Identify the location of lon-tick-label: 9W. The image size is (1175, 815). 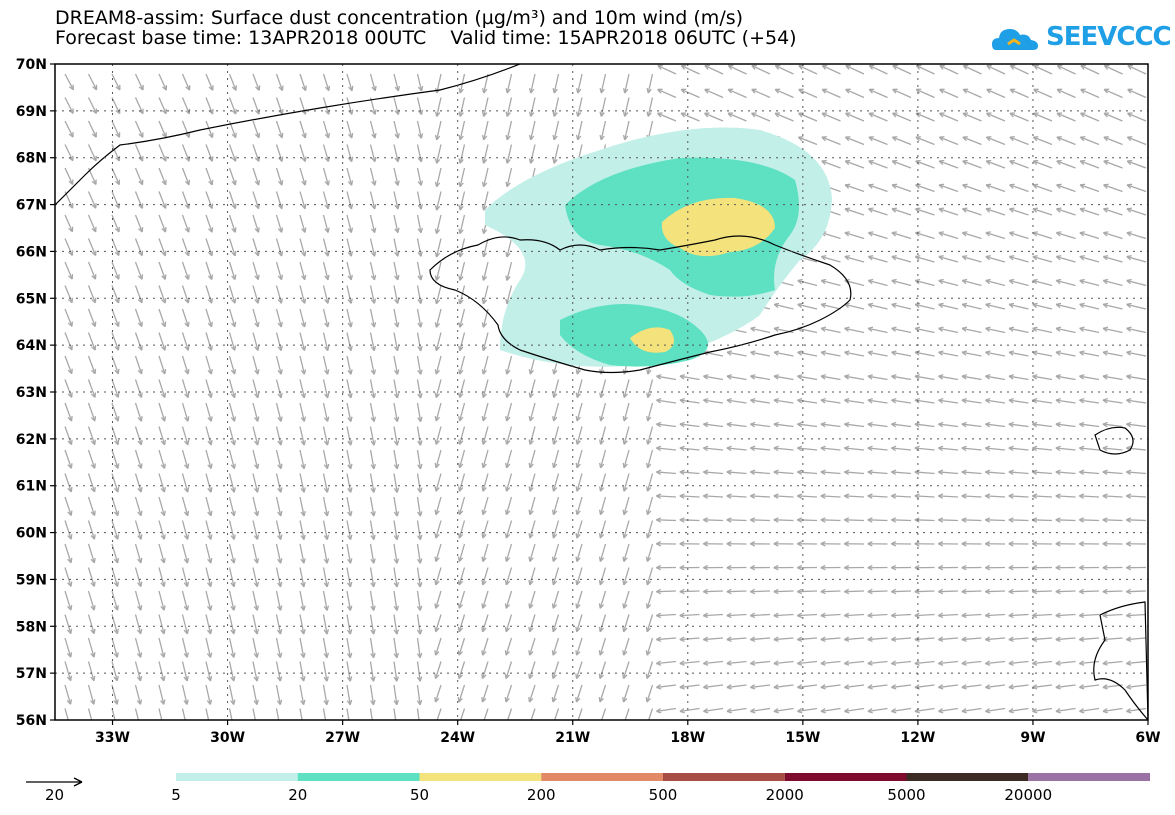
(1032, 738).